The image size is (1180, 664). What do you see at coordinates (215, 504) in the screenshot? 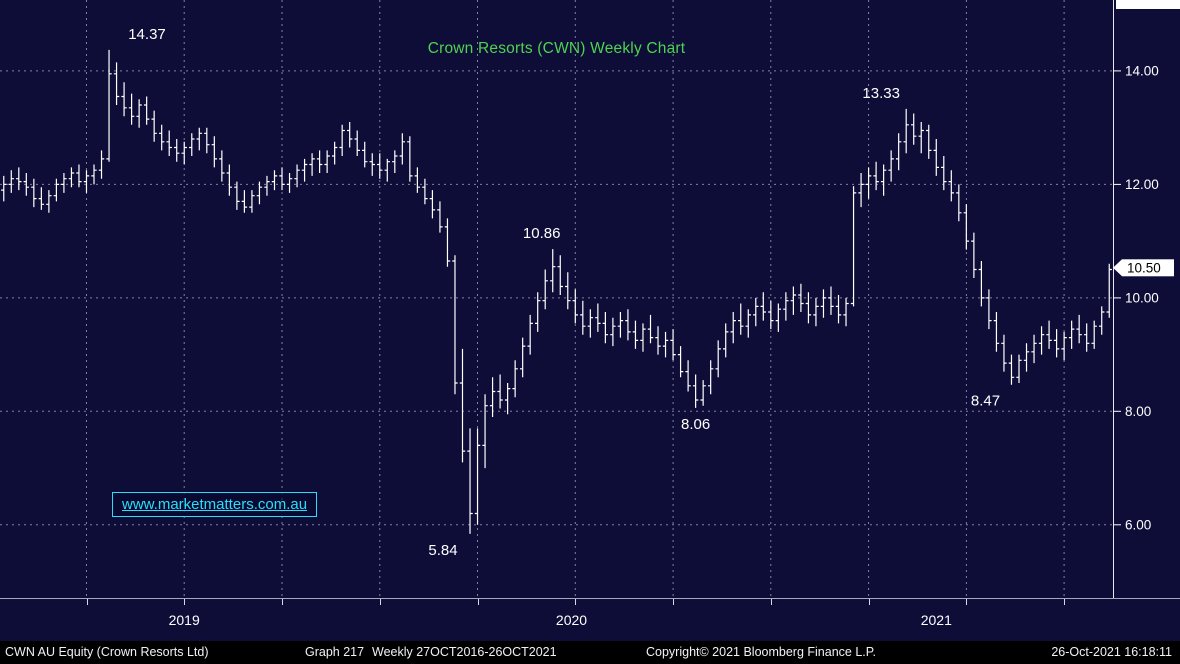
I see `marketmatters-link: www.marketmatters.com.au` at bounding box center [215, 504].